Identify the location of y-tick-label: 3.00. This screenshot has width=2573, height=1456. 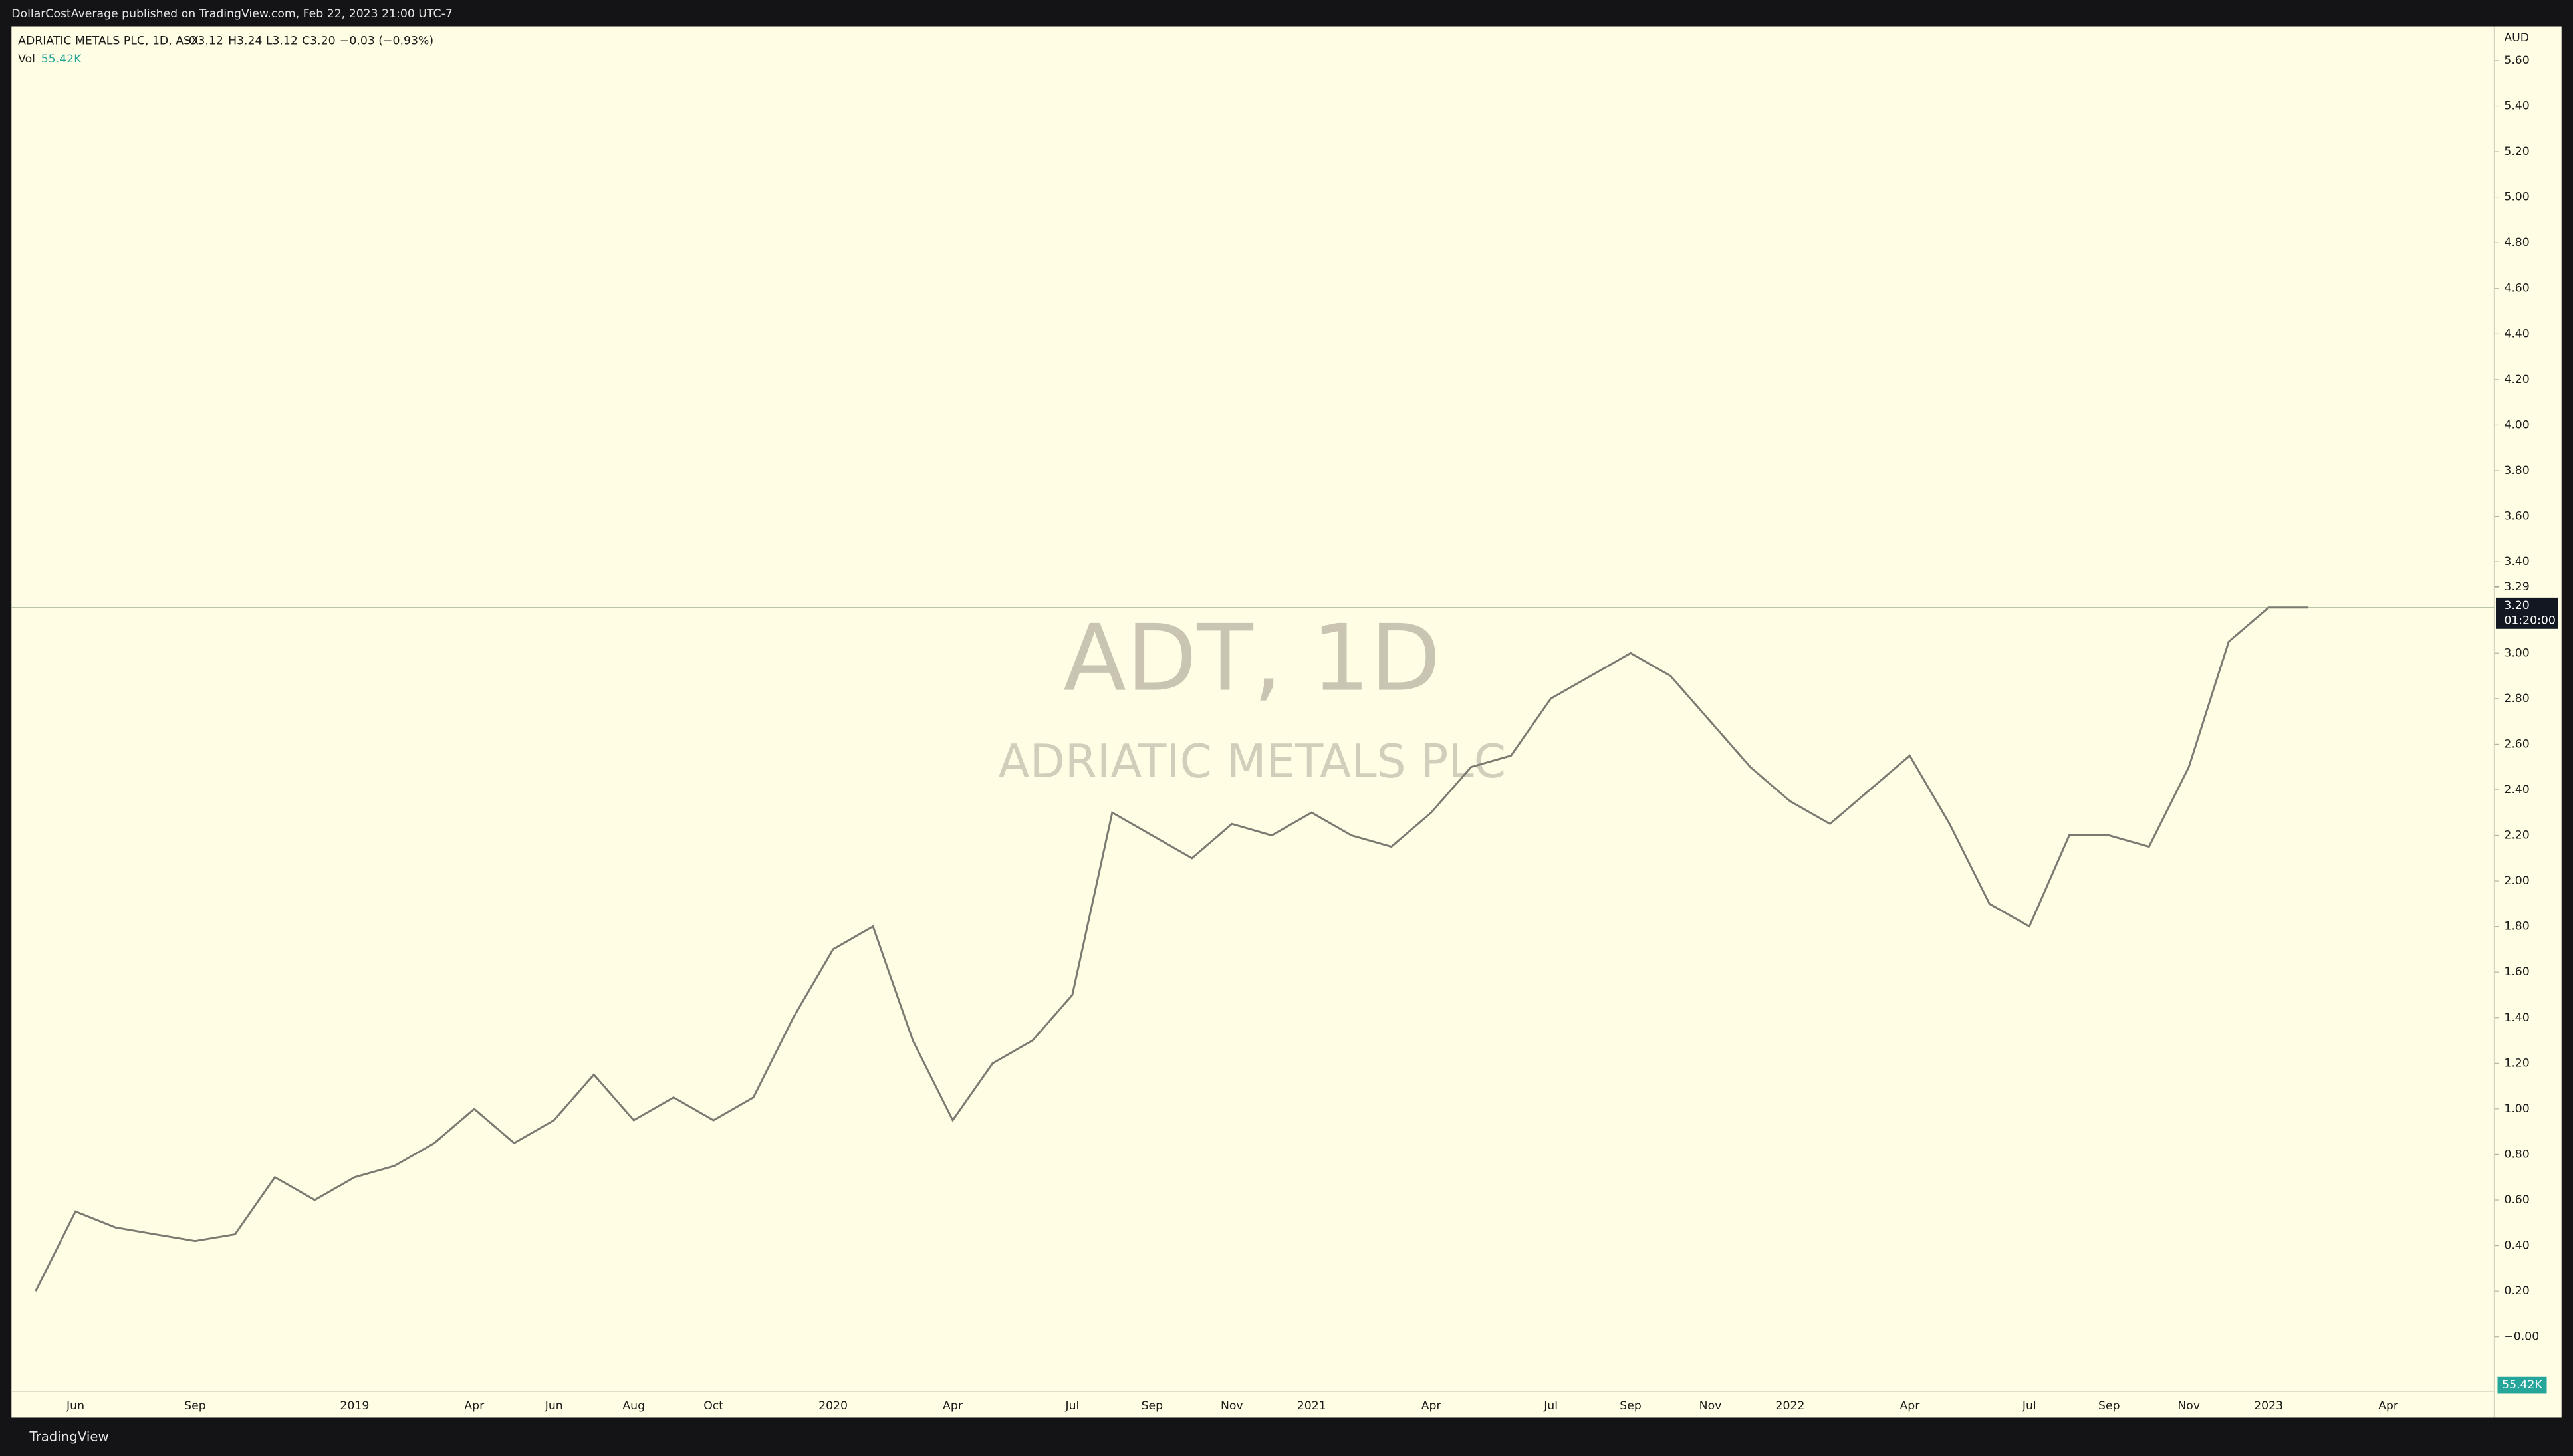
(2516, 653).